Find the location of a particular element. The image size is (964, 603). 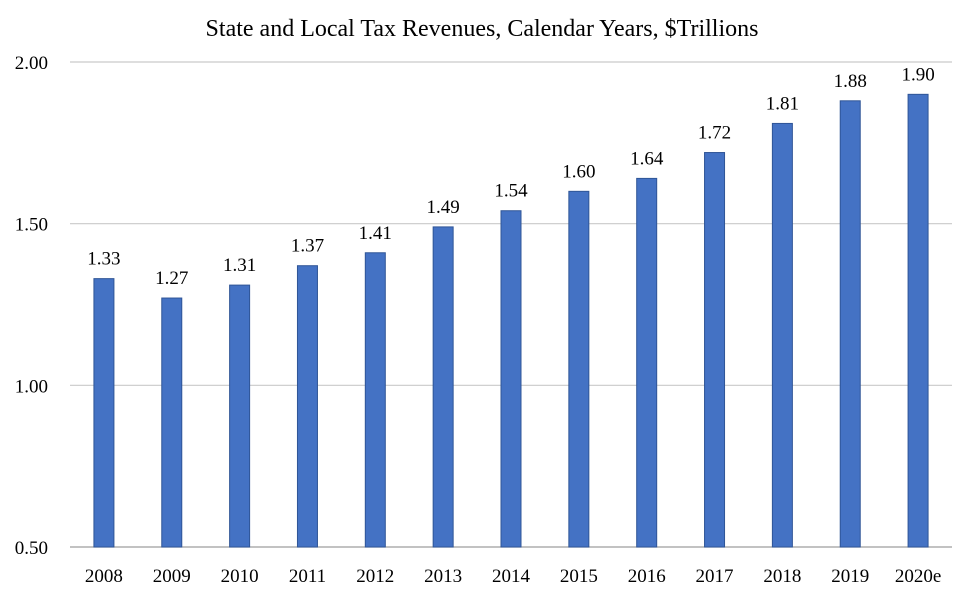

data-label: 1.60 is located at coordinates (578, 171).